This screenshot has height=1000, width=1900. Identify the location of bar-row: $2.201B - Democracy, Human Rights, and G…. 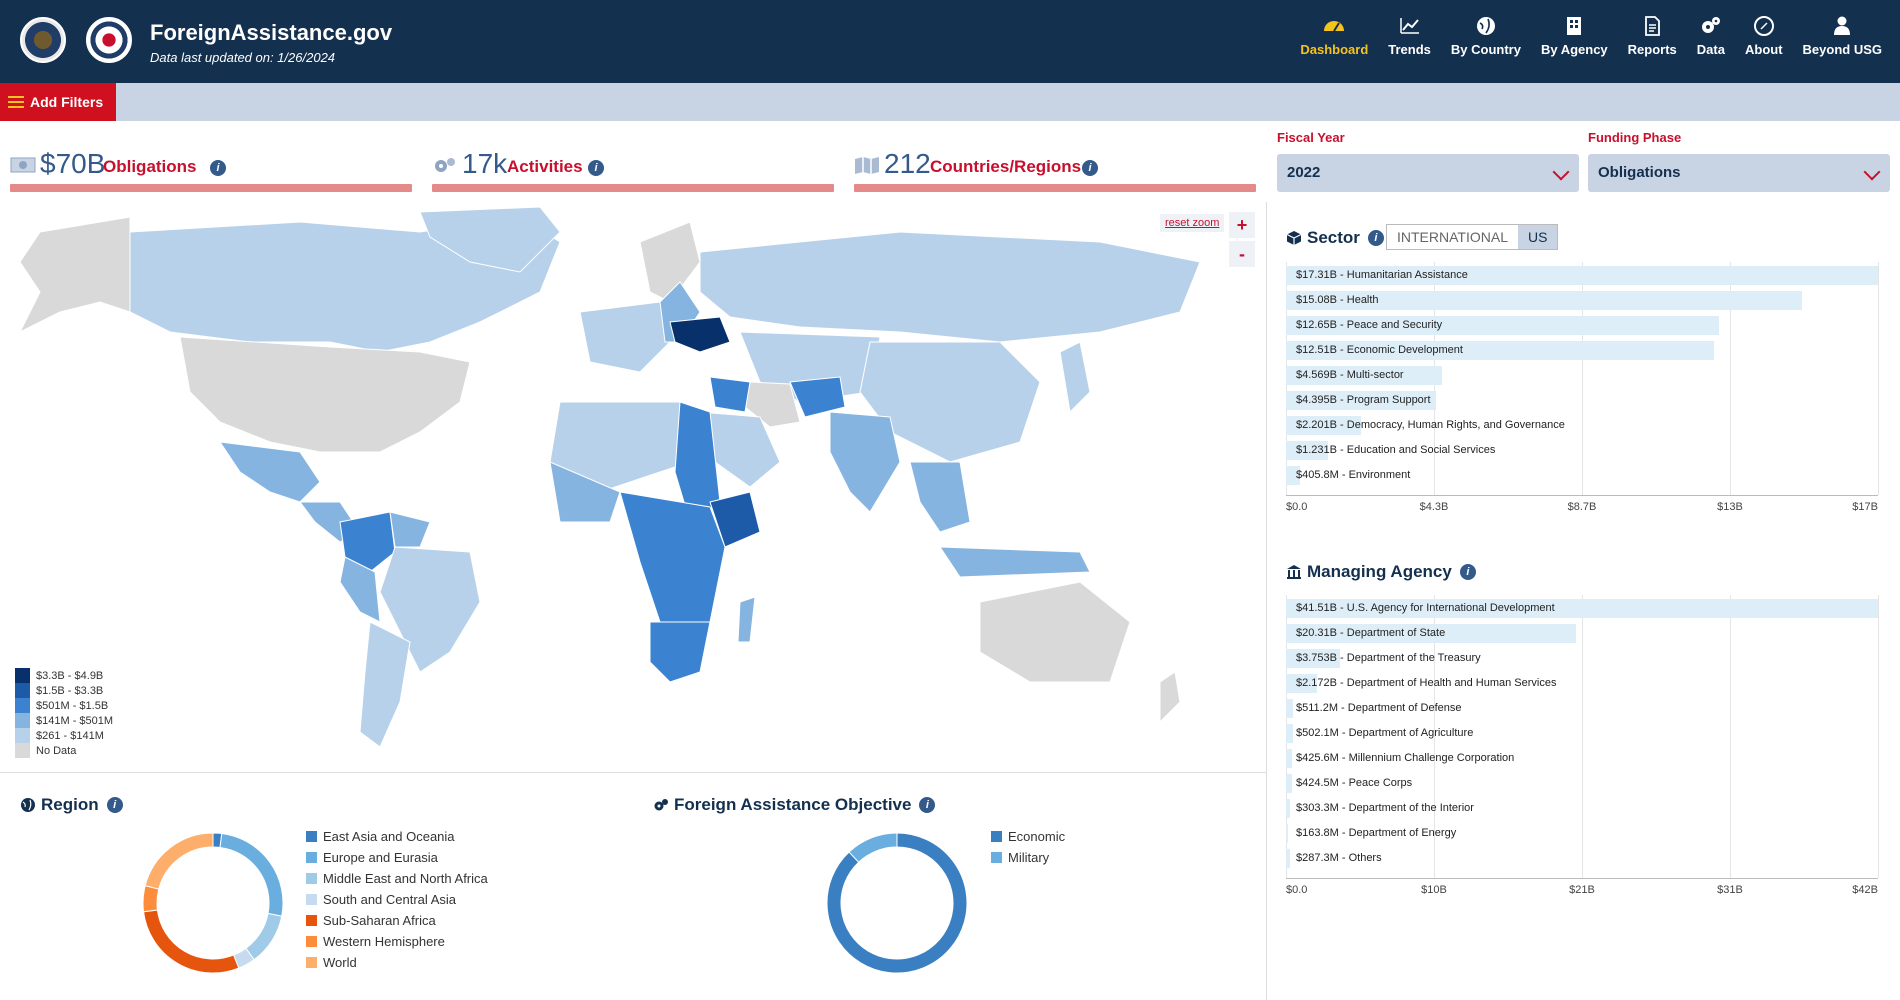
(1582, 425).